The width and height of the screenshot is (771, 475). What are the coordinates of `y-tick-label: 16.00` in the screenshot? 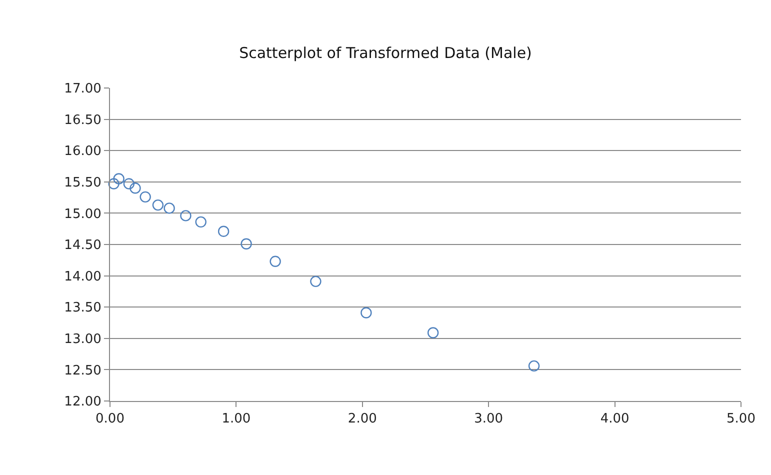 It's located at (83, 152).